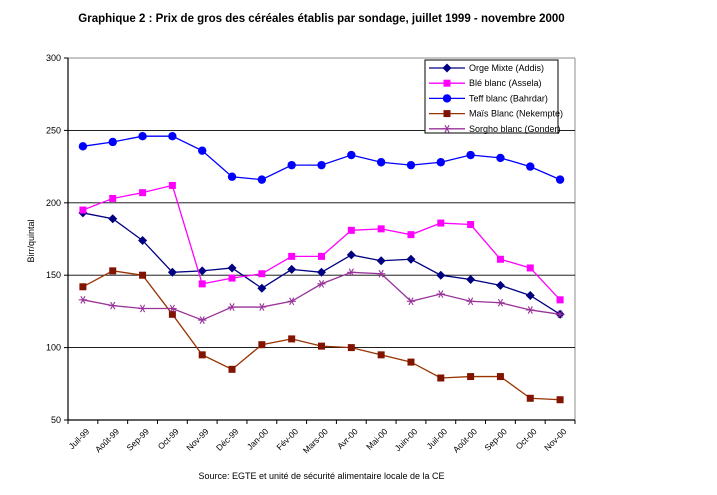 The width and height of the screenshot is (717, 495). Describe the element at coordinates (488, 98) in the screenshot. I see `legend-item: Teff blanc (Bahrdar)` at that location.